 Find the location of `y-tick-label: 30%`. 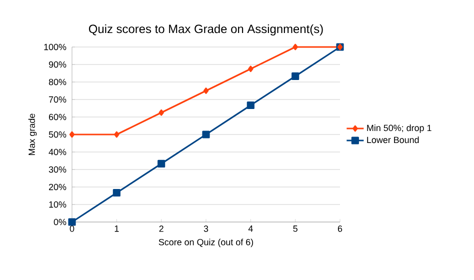

y-tick-label: 30% is located at coordinates (57, 169).